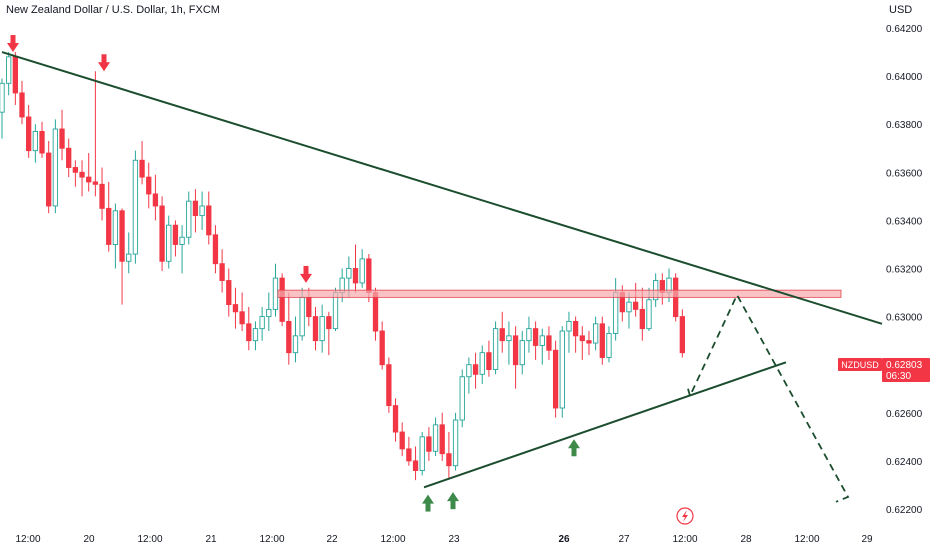 The width and height of the screenshot is (932, 550). I want to click on x-tick-label: 28, so click(746, 539).